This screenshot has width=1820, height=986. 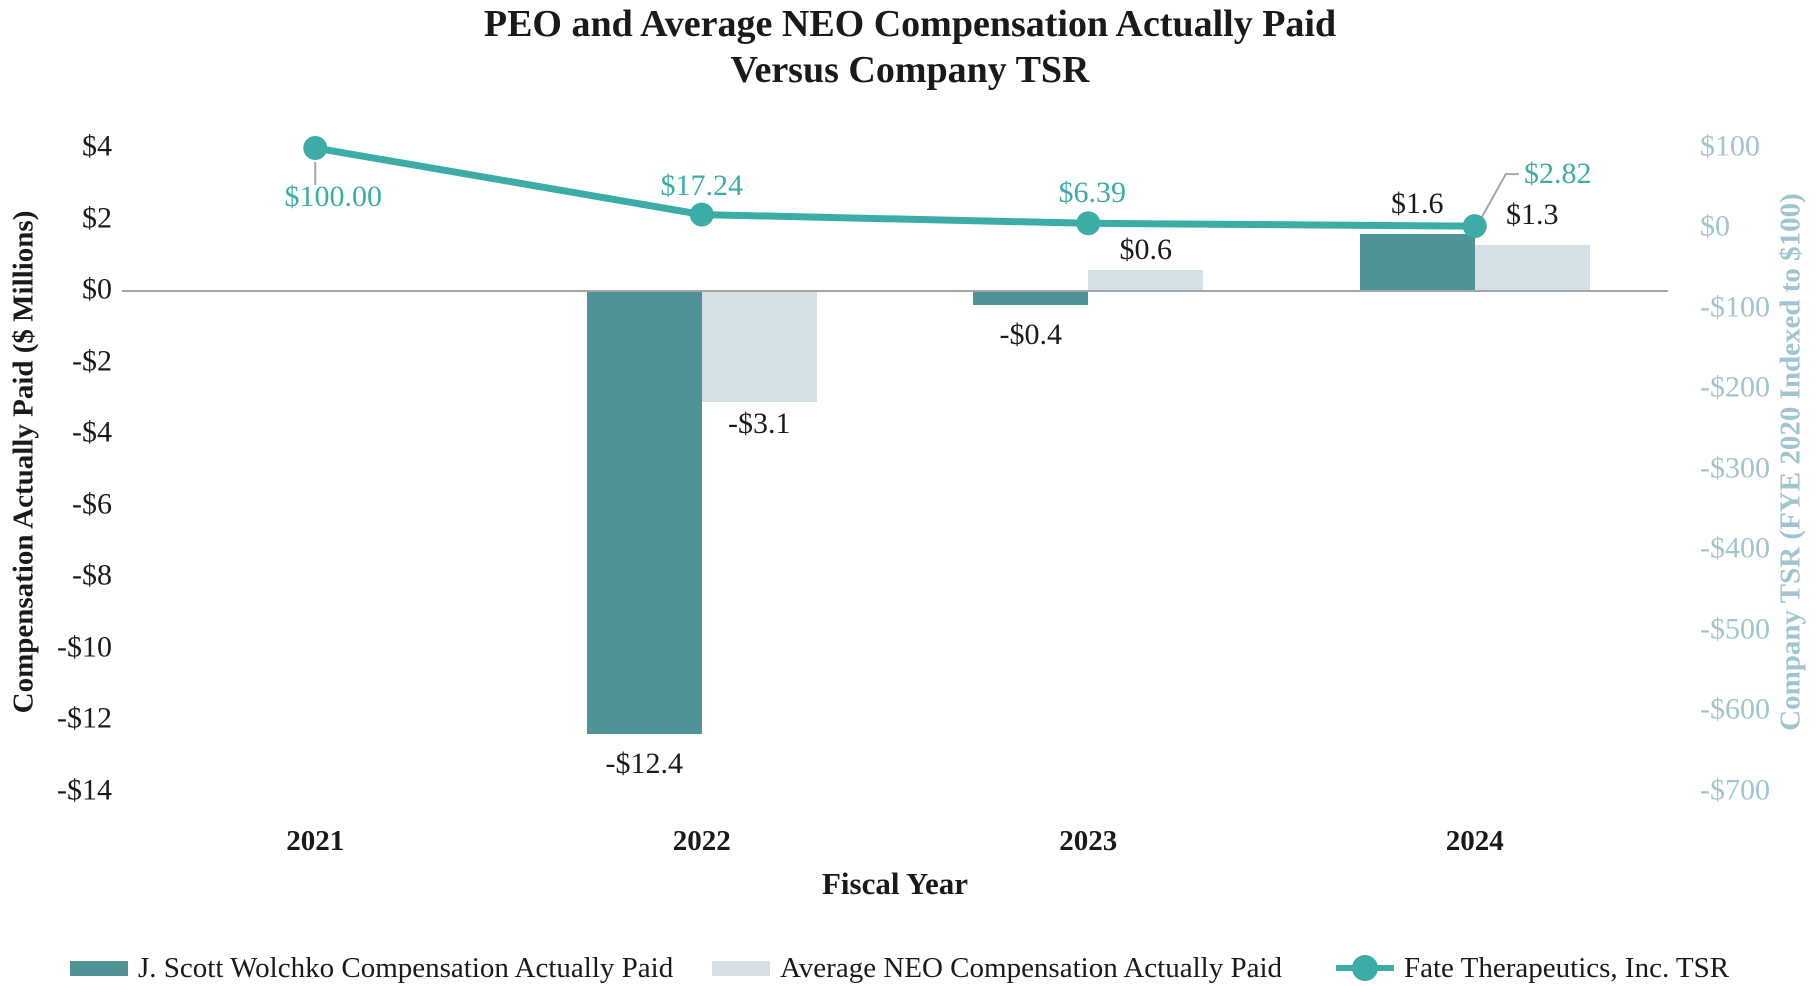 I want to click on zero-baseline, so click(x=895, y=291).